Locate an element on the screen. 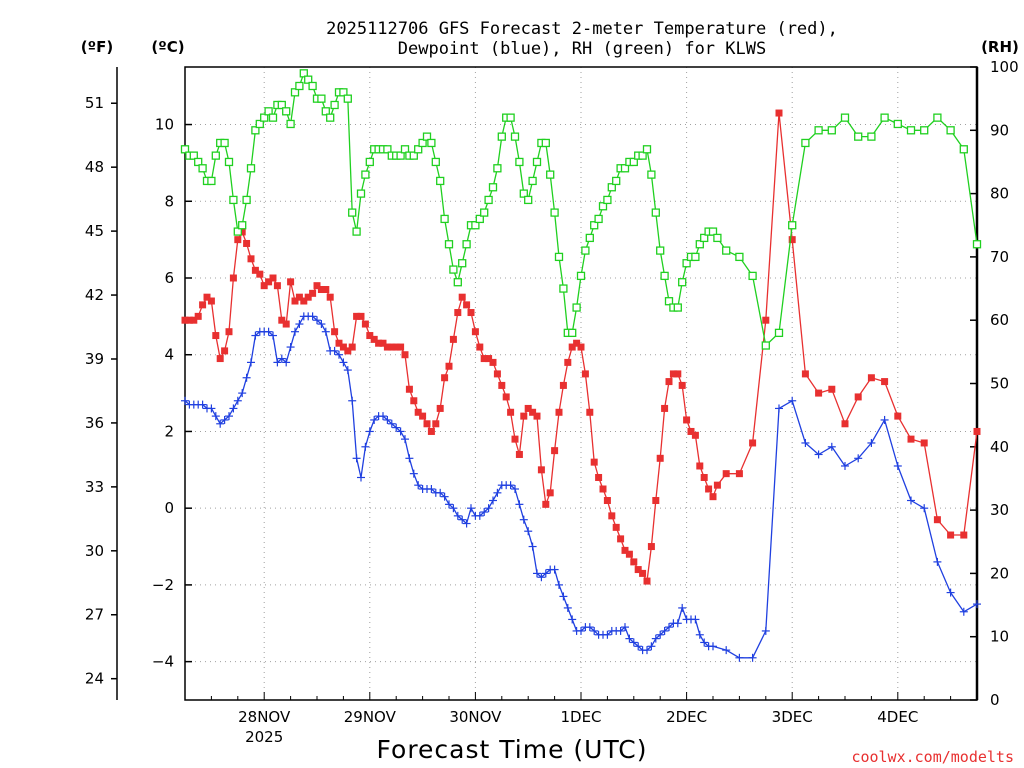 Image resolution: width=1024 pixels, height=768 pixels. tick-label-celsius: 2 is located at coordinates (169, 431).